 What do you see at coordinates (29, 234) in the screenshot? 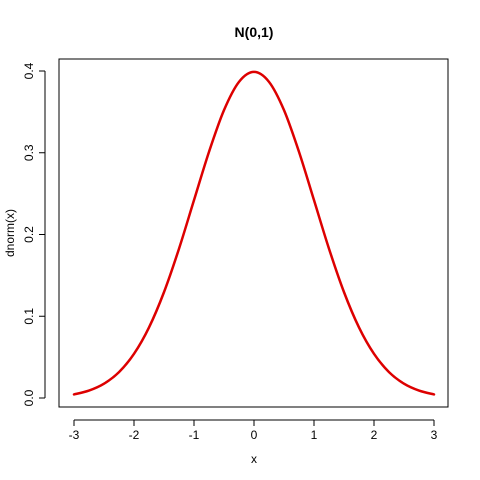
I see `y-tick-label: 0.2` at bounding box center [29, 234].